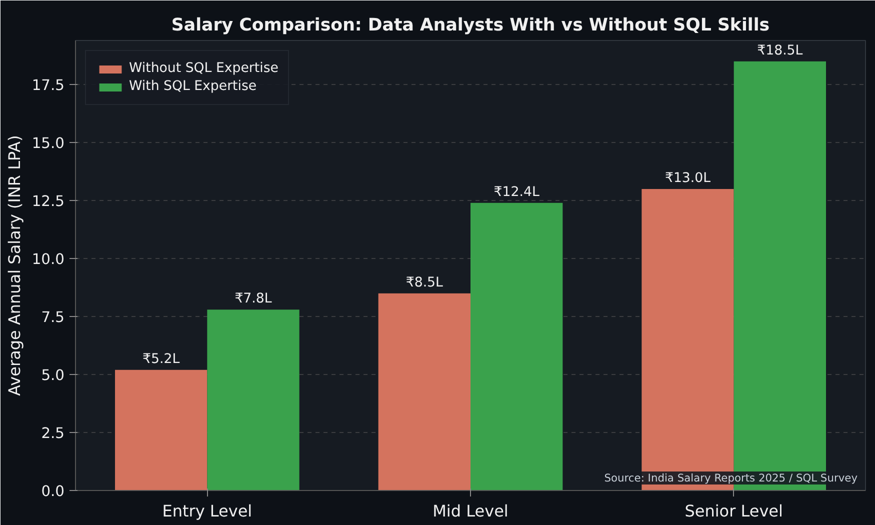 The width and height of the screenshot is (875, 525). What do you see at coordinates (425, 282) in the screenshot?
I see `data-label: ₹8.5L` at bounding box center [425, 282].